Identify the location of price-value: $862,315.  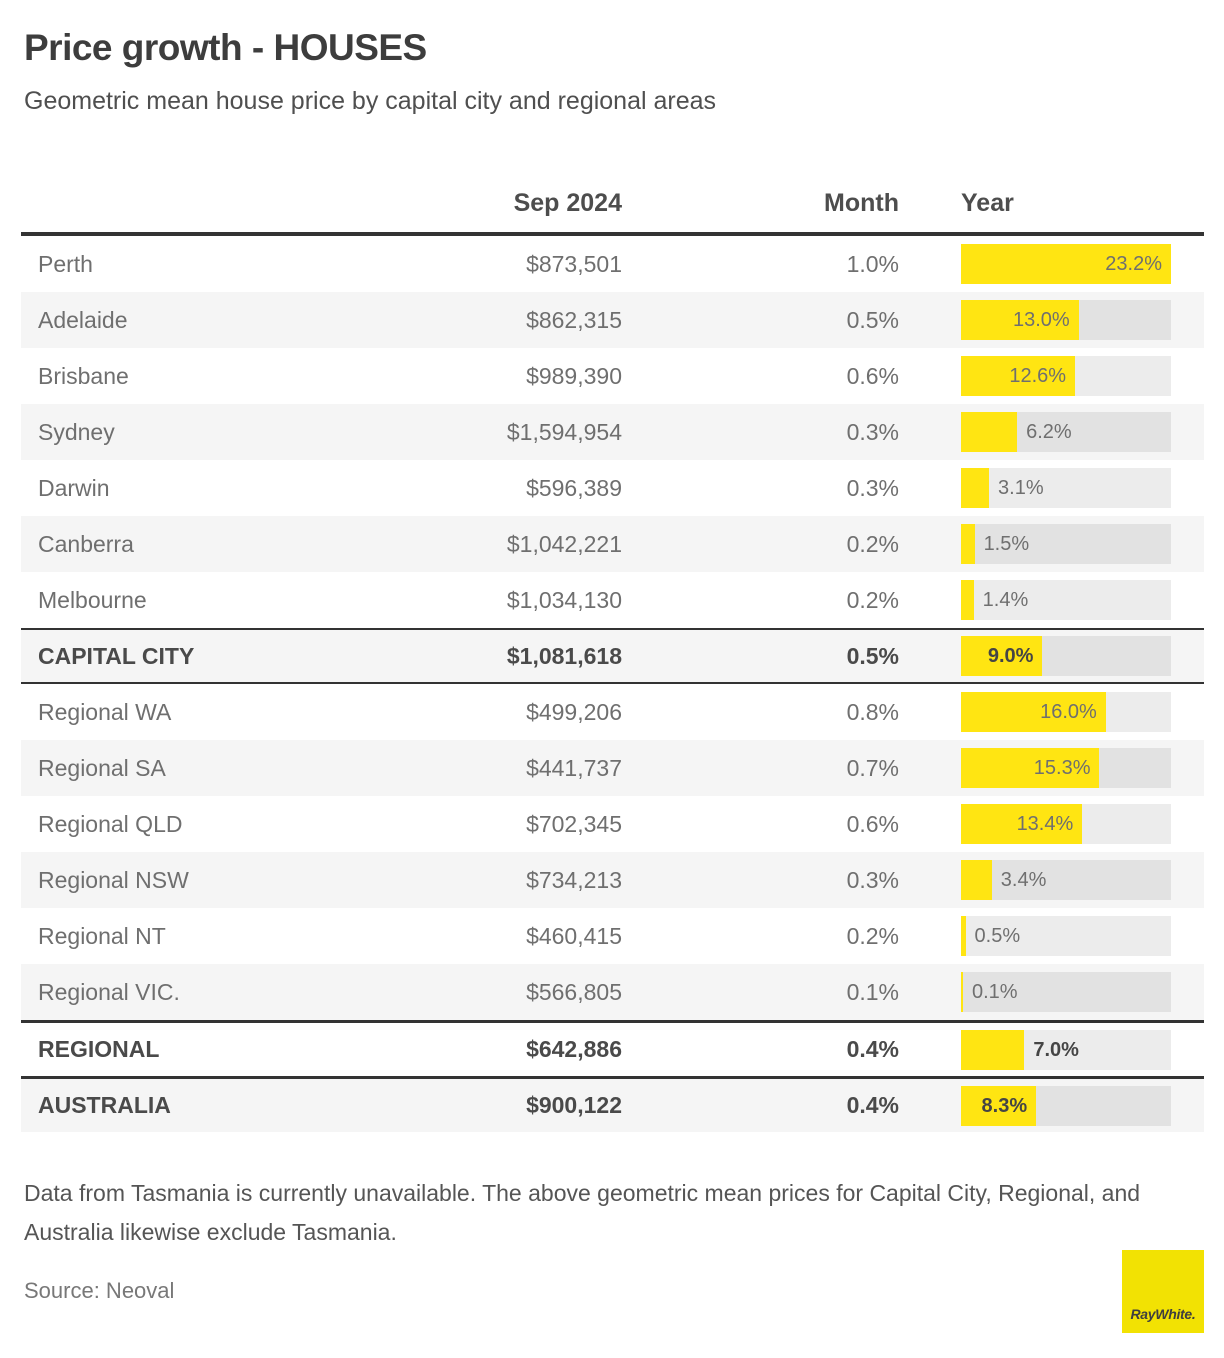
(574, 319).